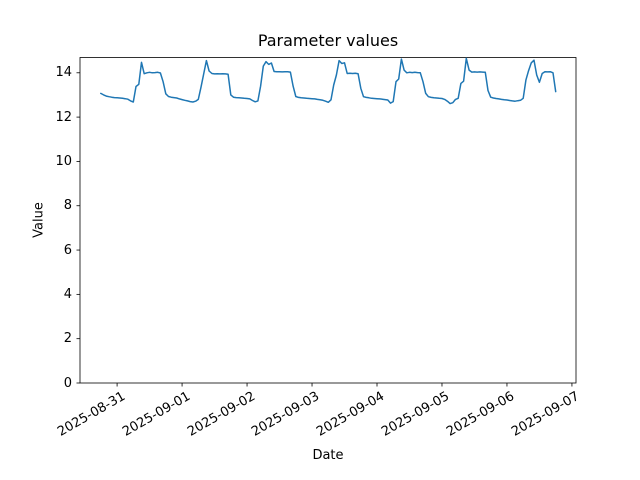 This screenshot has height=480, width=640. I want to click on y-tick-label-8: 8, so click(67, 206).